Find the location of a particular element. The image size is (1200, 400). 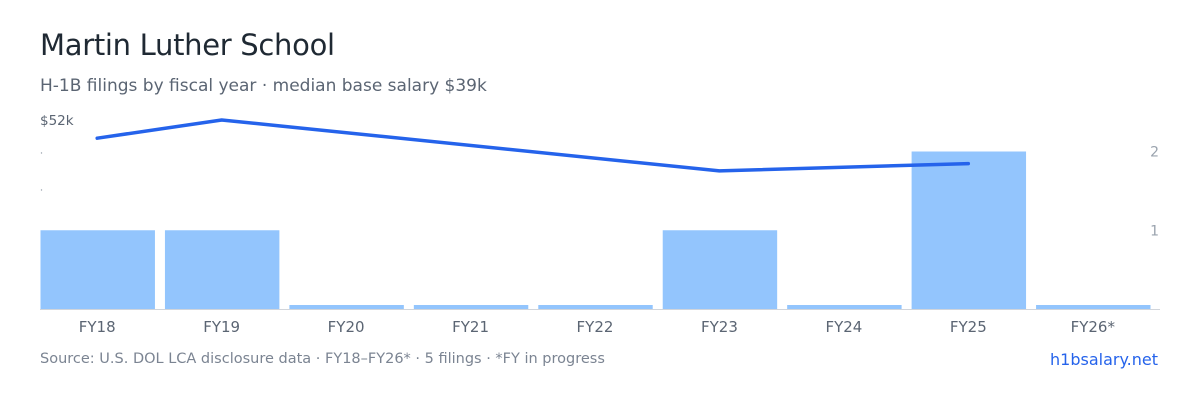

y-right-tick-label: 1 is located at coordinates (1154, 231).